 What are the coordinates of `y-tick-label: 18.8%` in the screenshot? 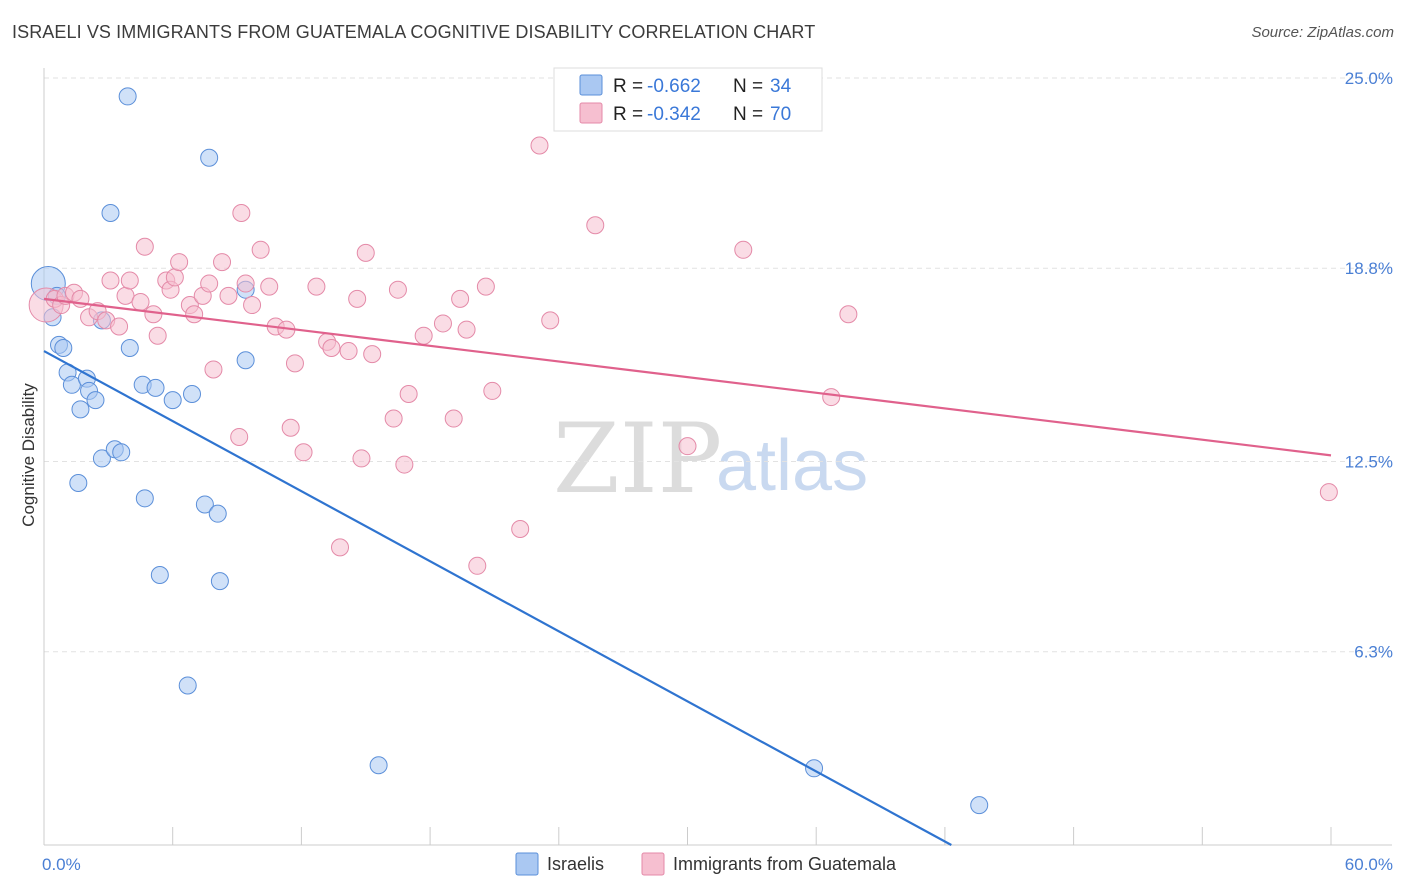 It's located at (1369, 268).